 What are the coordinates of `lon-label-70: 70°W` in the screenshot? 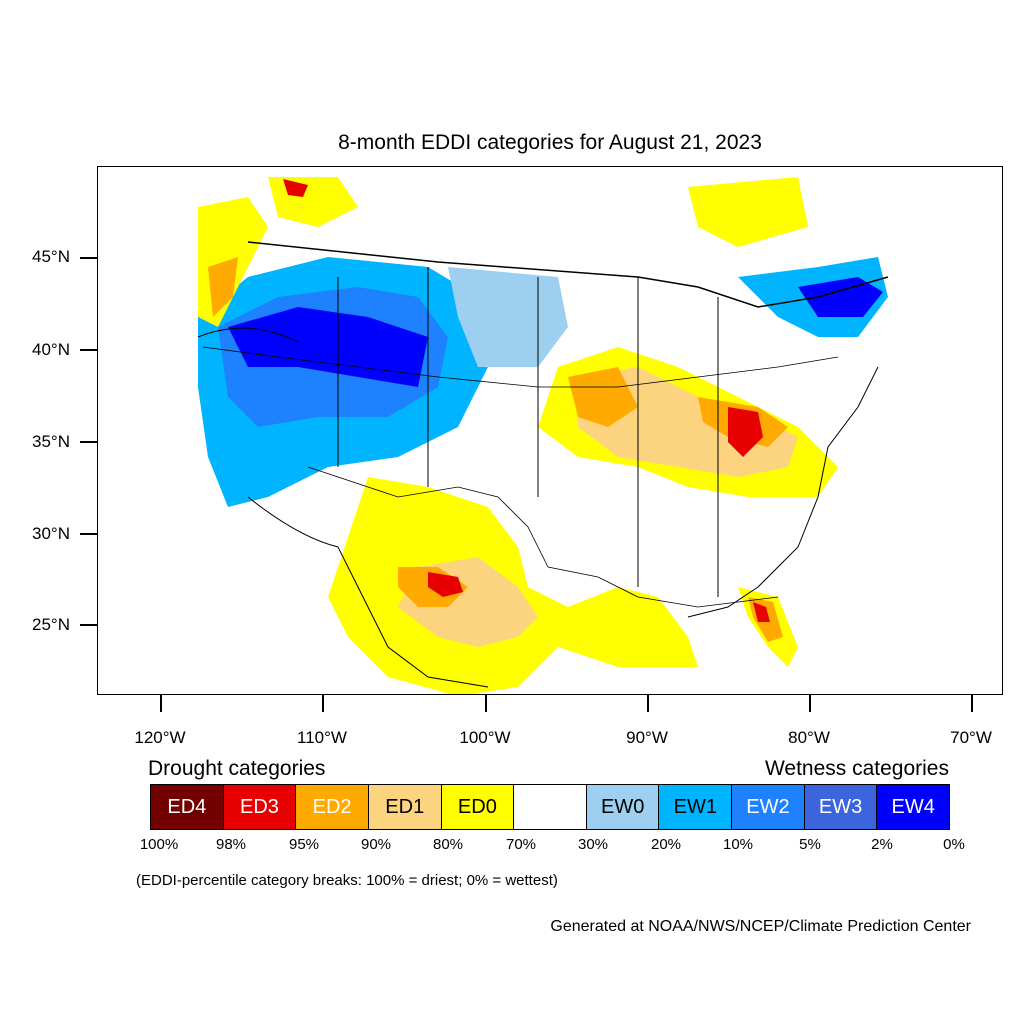 It's located at (971, 737).